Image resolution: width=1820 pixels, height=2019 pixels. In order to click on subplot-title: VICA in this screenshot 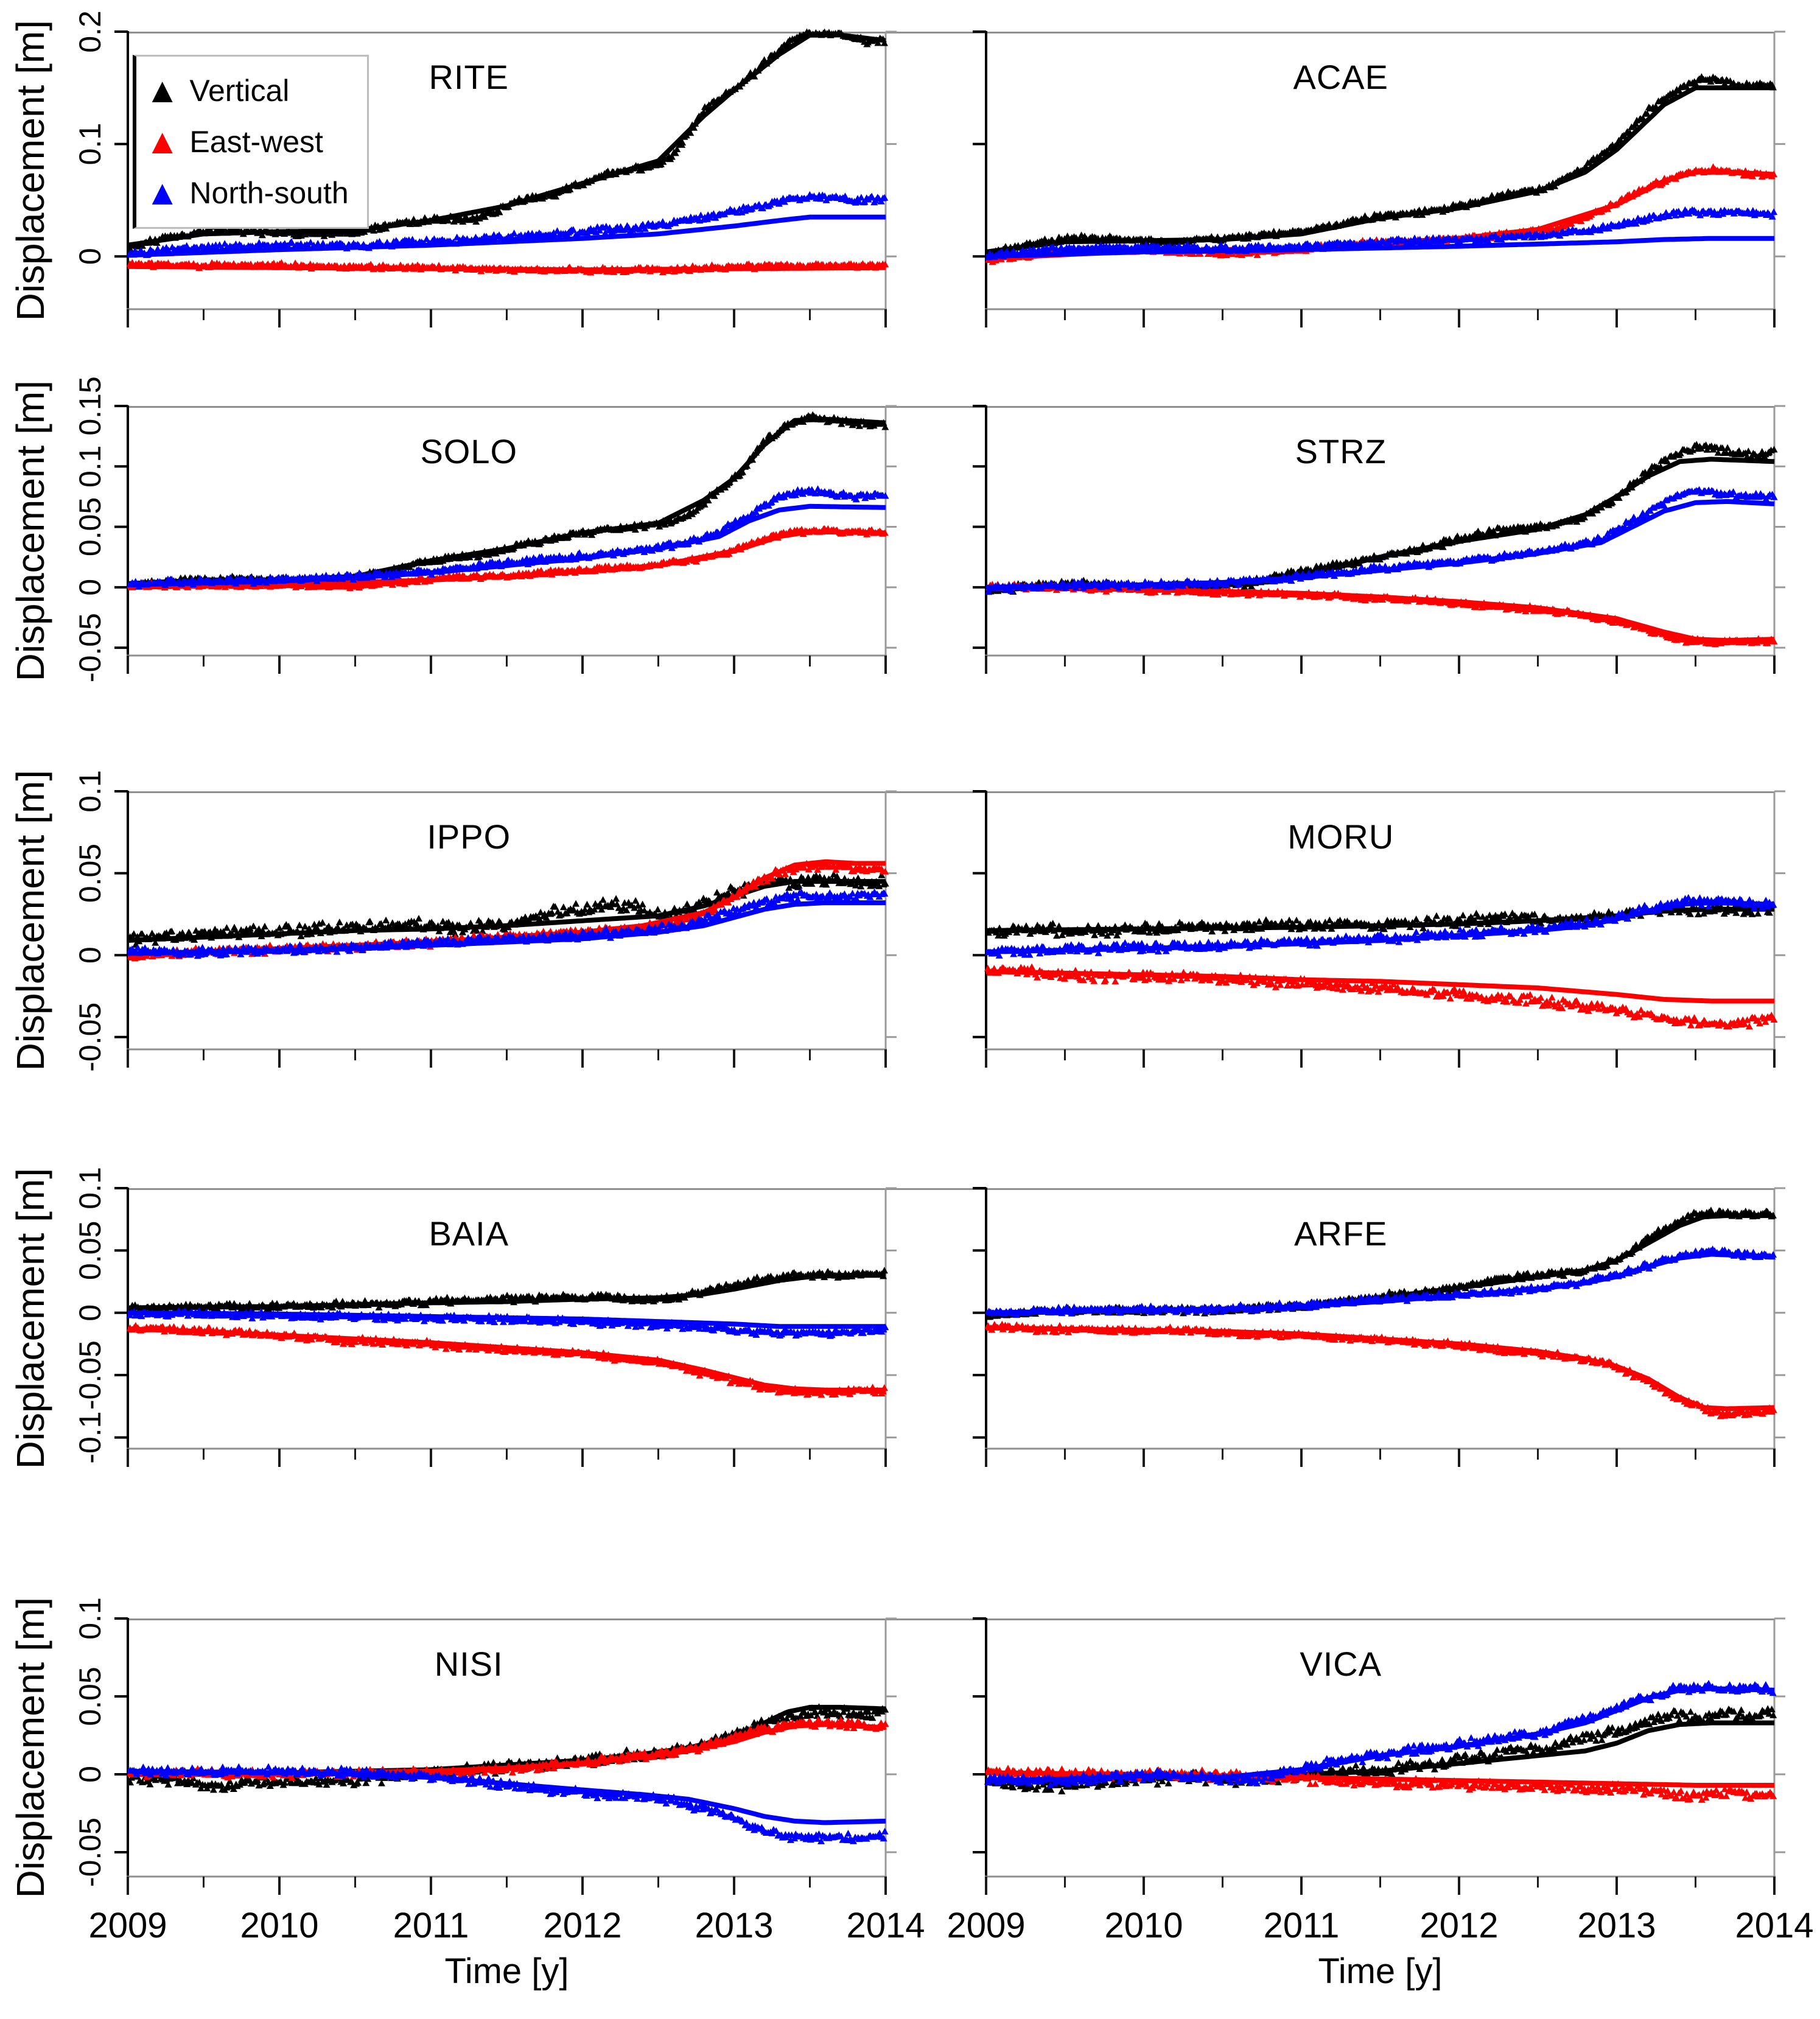, I will do `click(1341, 1664)`.